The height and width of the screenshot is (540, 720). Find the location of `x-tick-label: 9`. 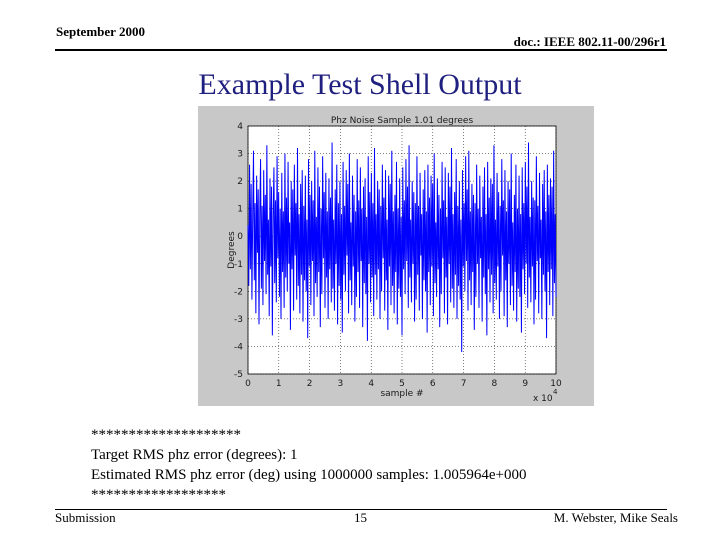

x-tick-label: 9 is located at coordinates (525, 384).